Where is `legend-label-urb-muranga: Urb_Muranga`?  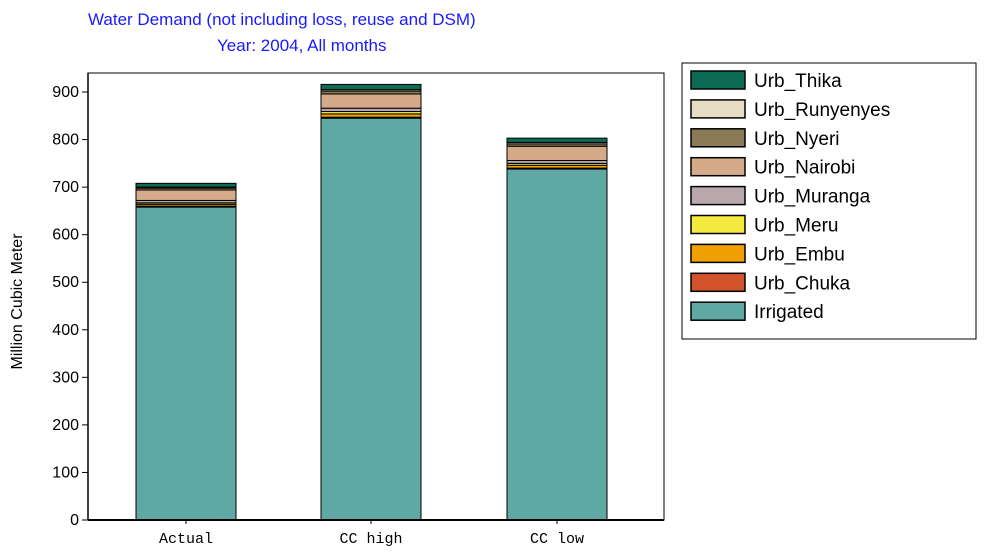 legend-label-urb-muranga: Urb_Muranga is located at coordinates (812, 197).